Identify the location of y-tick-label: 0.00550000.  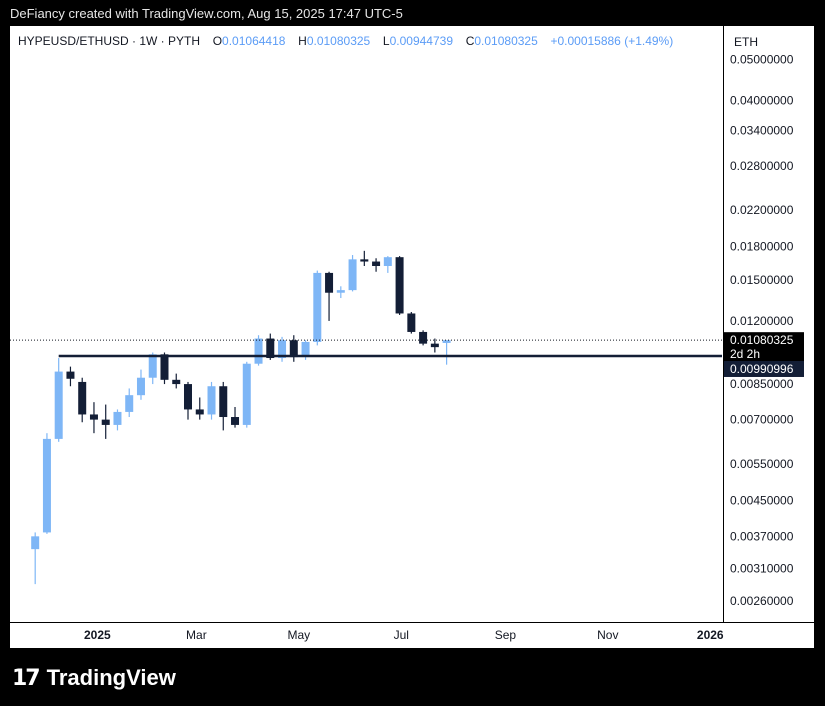
(762, 464).